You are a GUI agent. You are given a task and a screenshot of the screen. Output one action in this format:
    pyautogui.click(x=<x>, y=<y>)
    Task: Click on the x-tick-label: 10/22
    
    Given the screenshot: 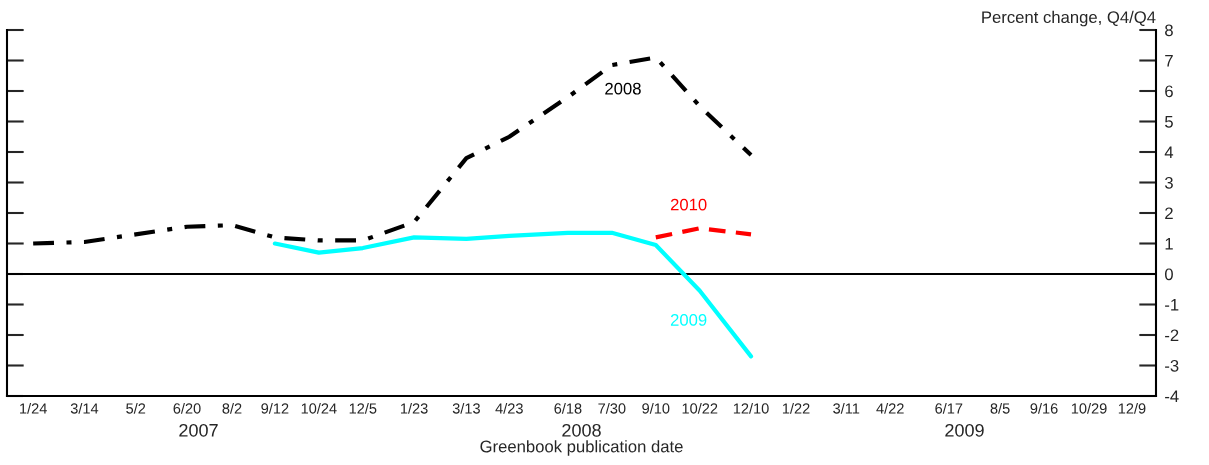 What is the action you would take?
    pyautogui.click(x=700, y=408)
    